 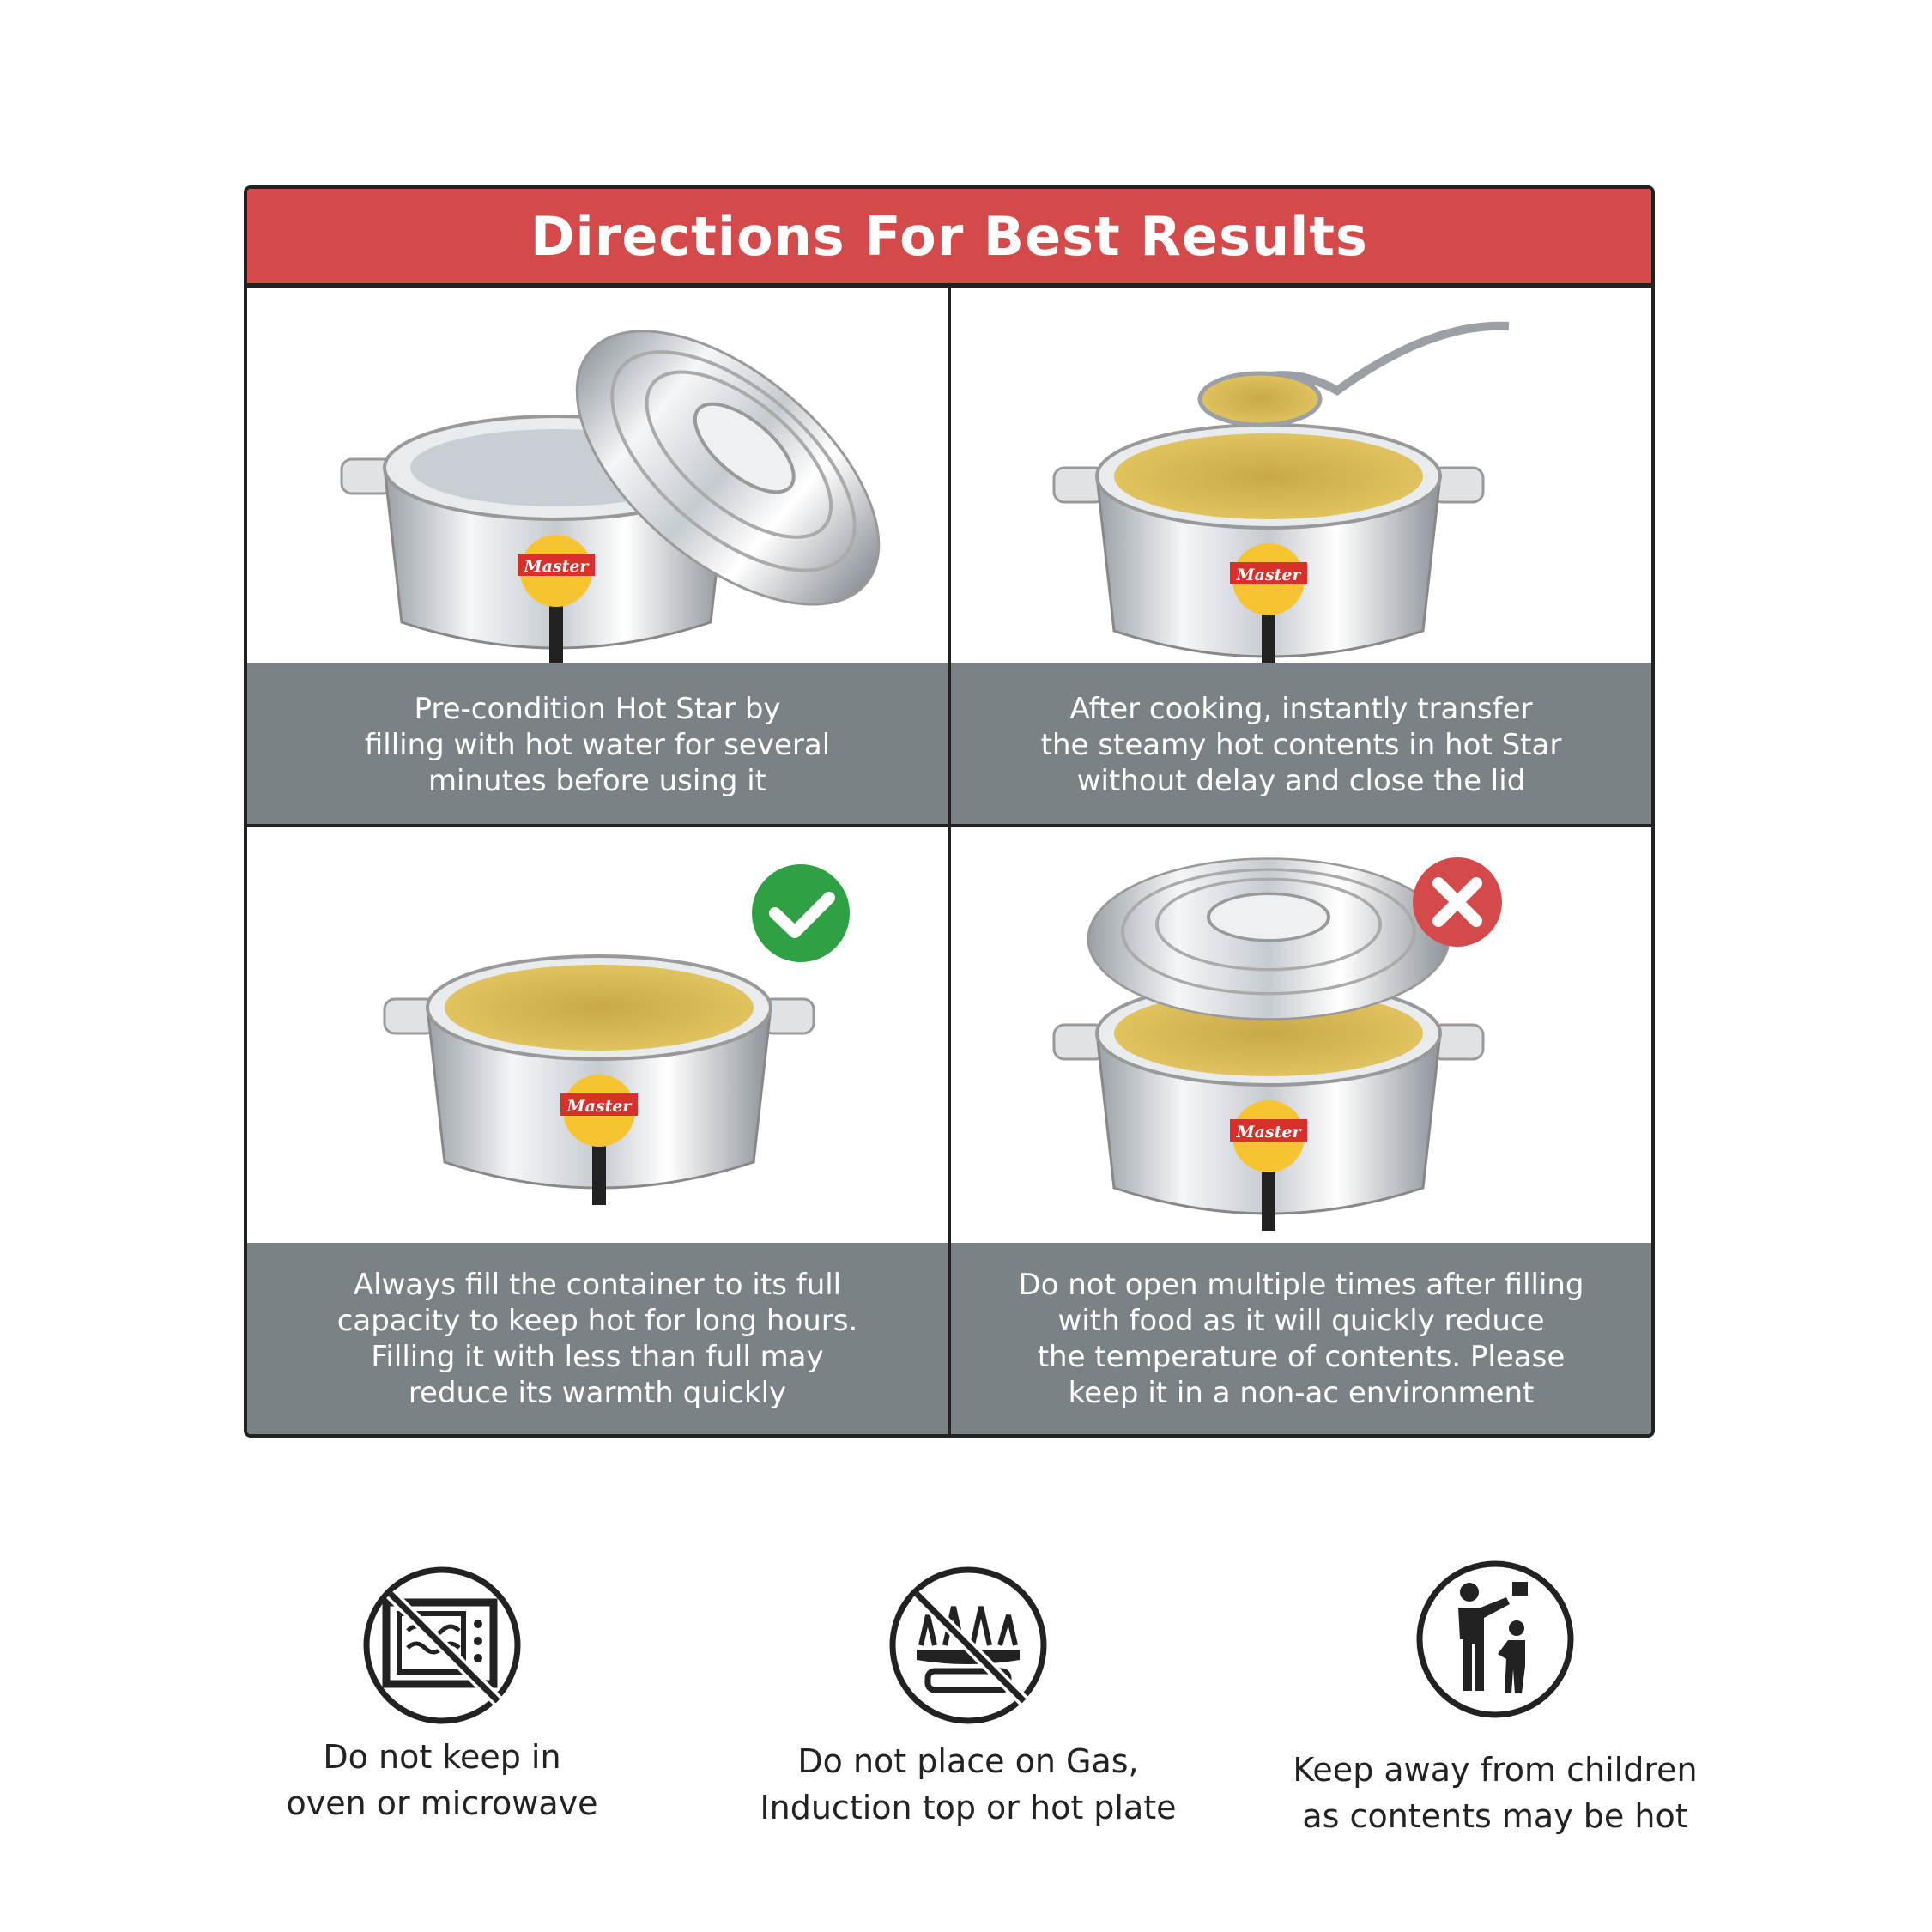 What do you see at coordinates (442, 1645) in the screenshot?
I see `no-microwave-icon` at bounding box center [442, 1645].